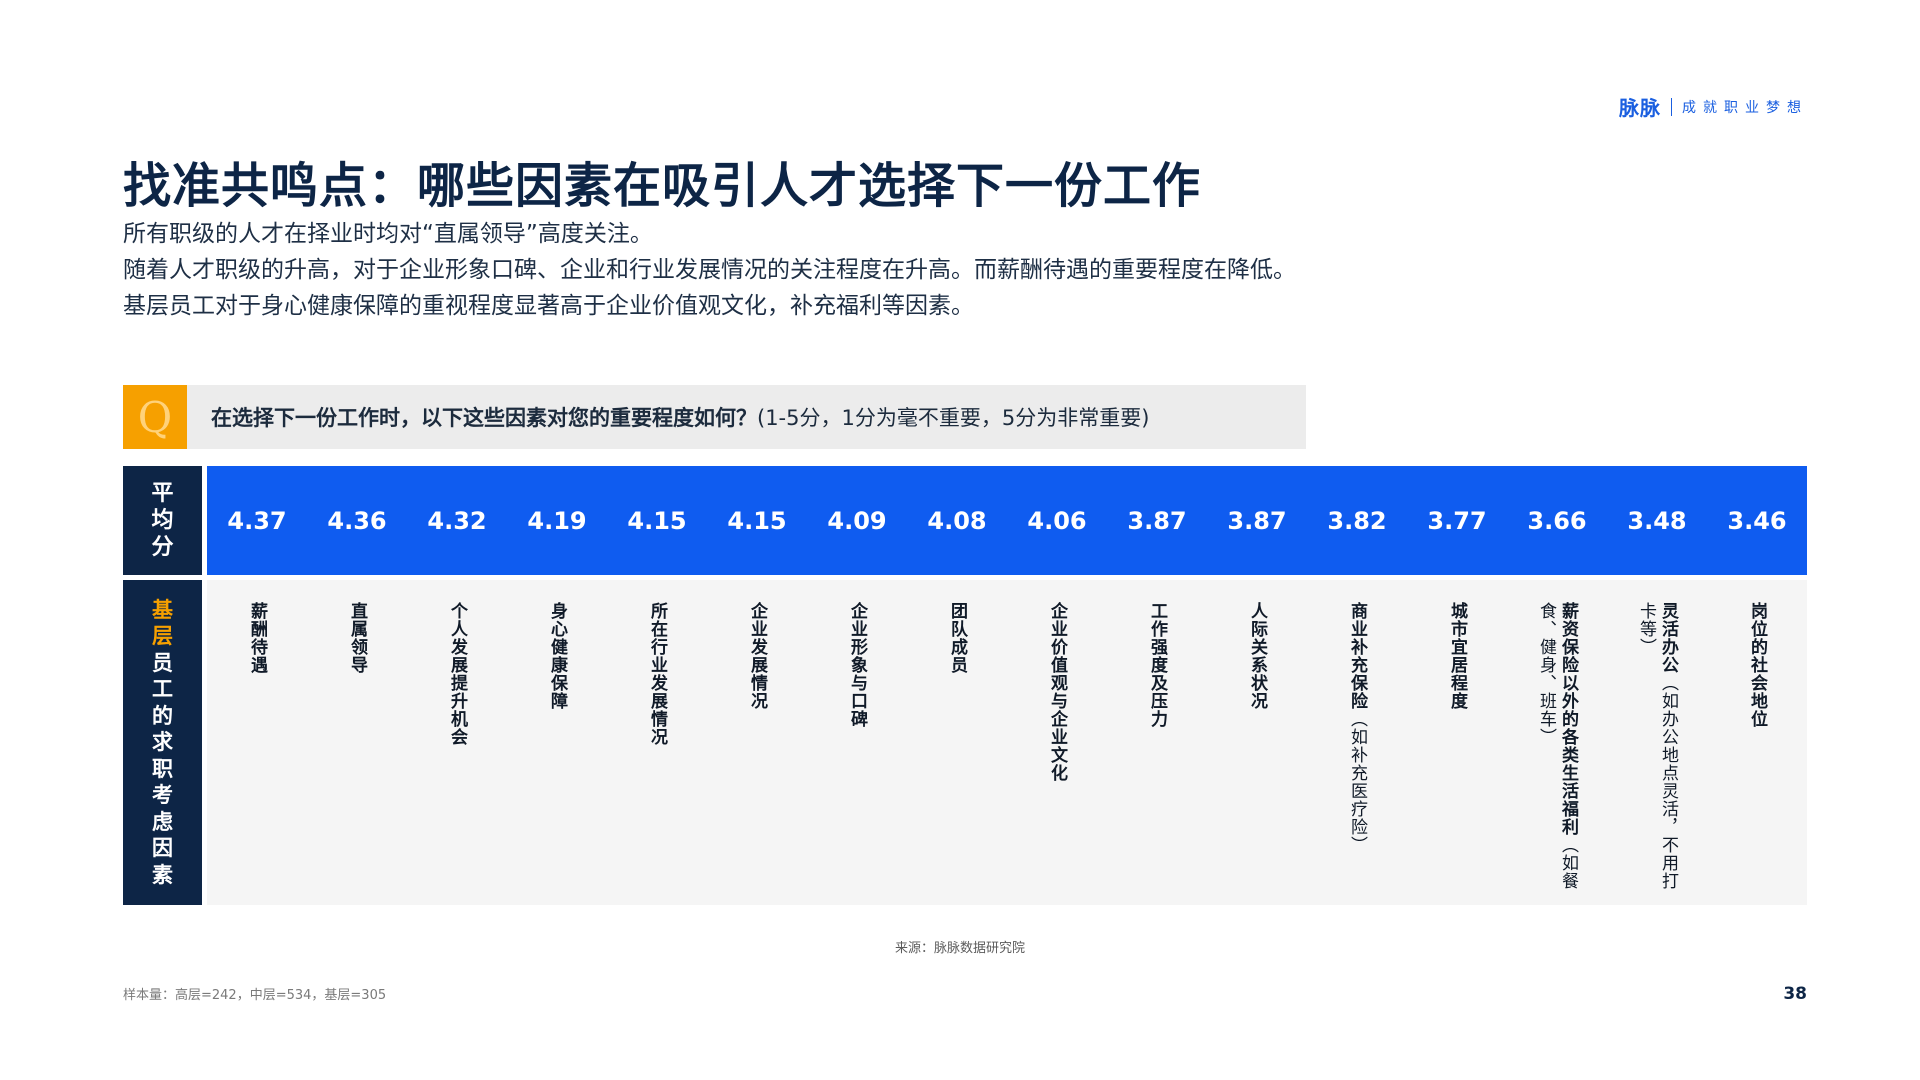  I want to click on score-label-char: 均, so click(162, 520).